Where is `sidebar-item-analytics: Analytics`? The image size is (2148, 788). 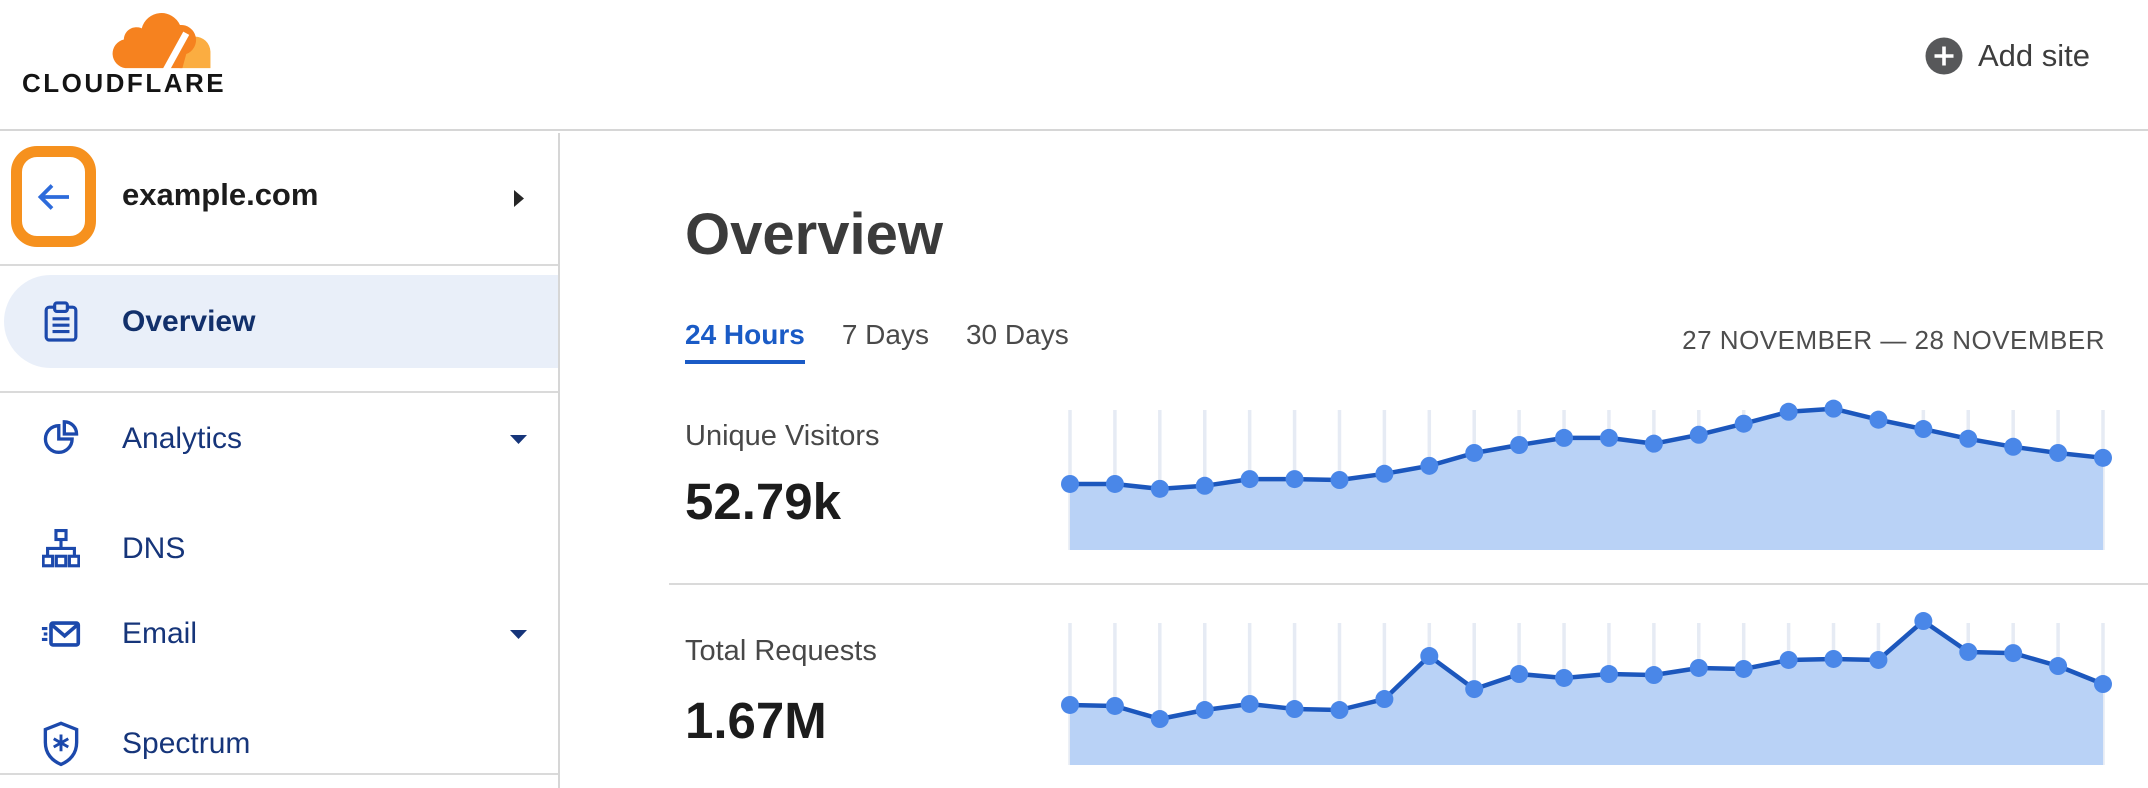 sidebar-item-analytics: Analytics is located at coordinates (279, 439).